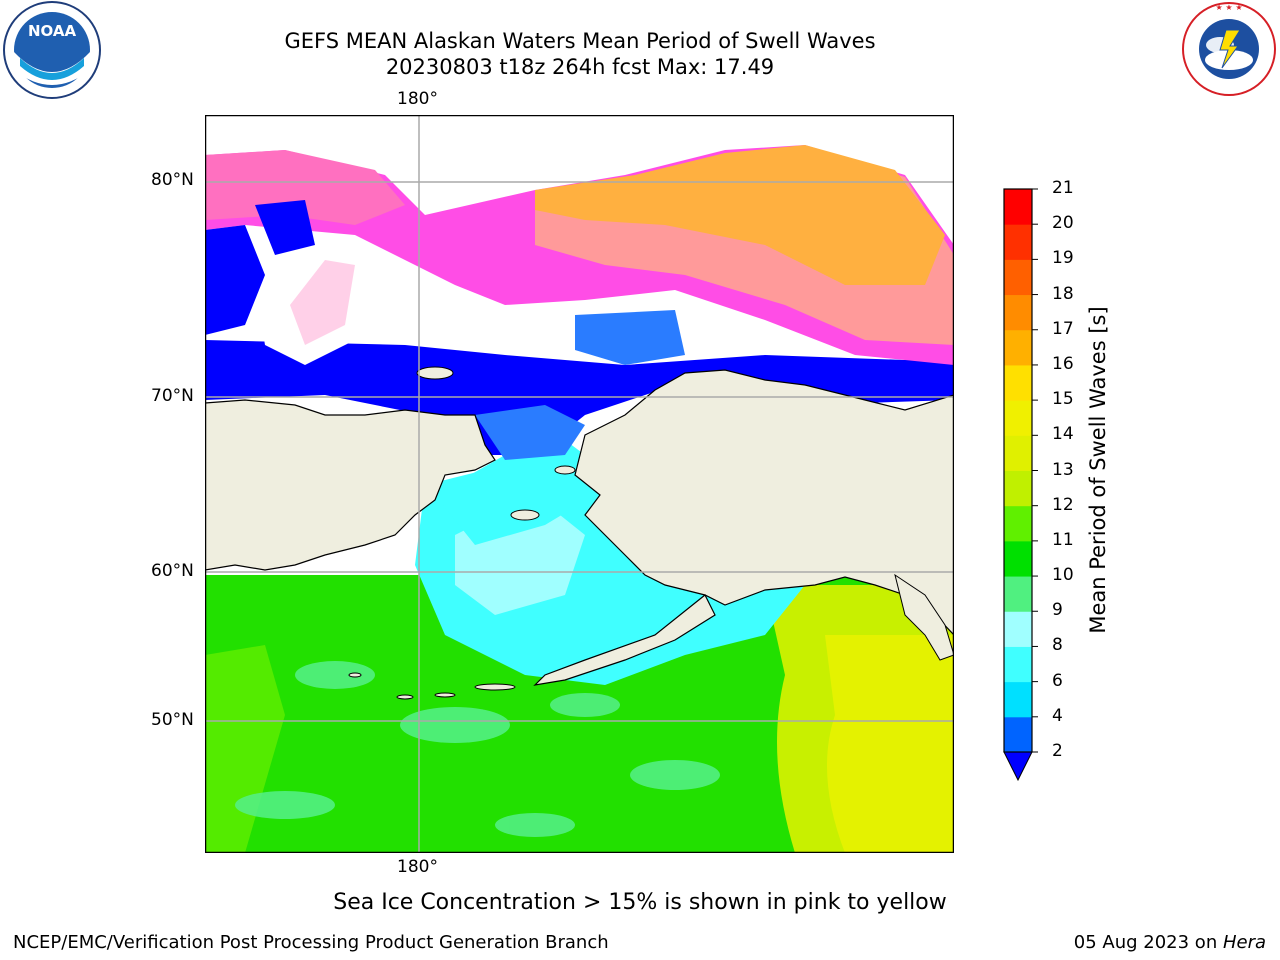 The width and height of the screenshot is (1280, 960). What do you see at coordinates (350, 485) in the screenshot?
I see `land-siberia` at bounding box center [350, 485].